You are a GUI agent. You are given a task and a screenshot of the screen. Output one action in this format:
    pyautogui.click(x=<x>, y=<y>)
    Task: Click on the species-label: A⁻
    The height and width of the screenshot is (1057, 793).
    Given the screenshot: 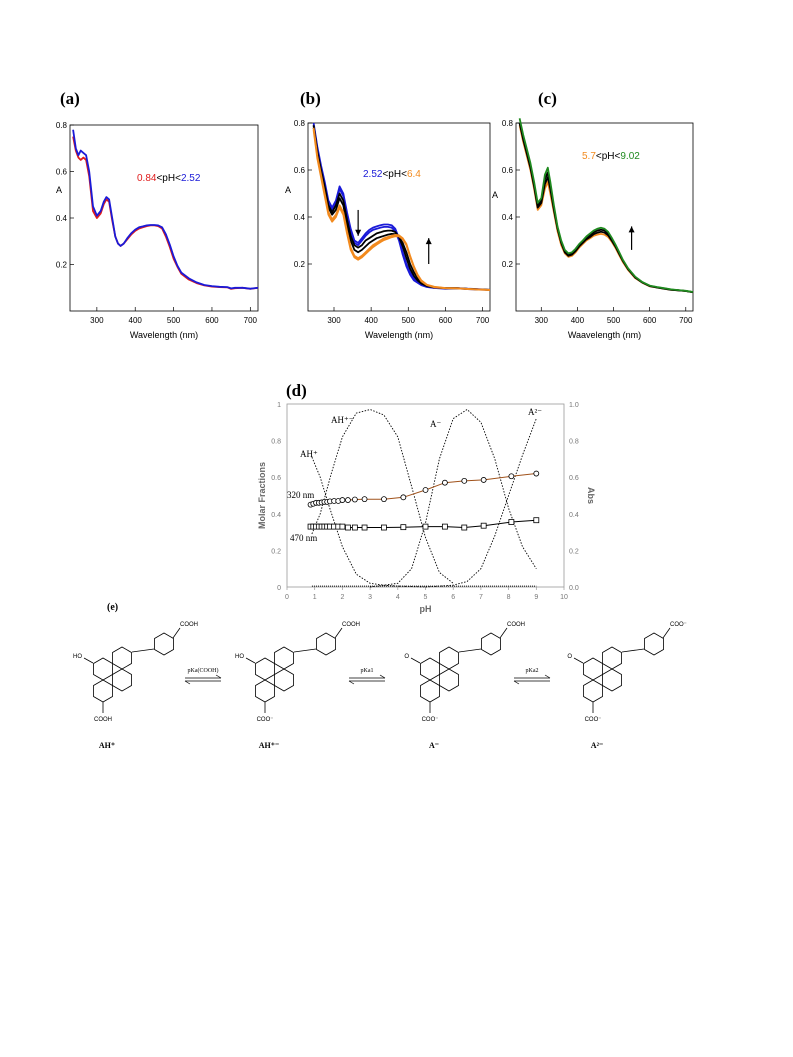 What is the action you would take?
    pyautogui.click(x=435, y=424)
    